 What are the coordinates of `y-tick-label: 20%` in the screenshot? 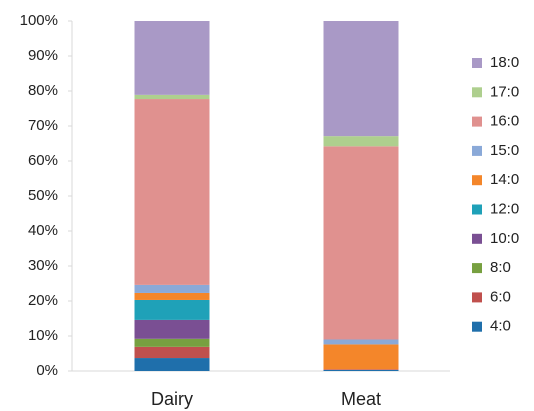 It's located at (43, 300).